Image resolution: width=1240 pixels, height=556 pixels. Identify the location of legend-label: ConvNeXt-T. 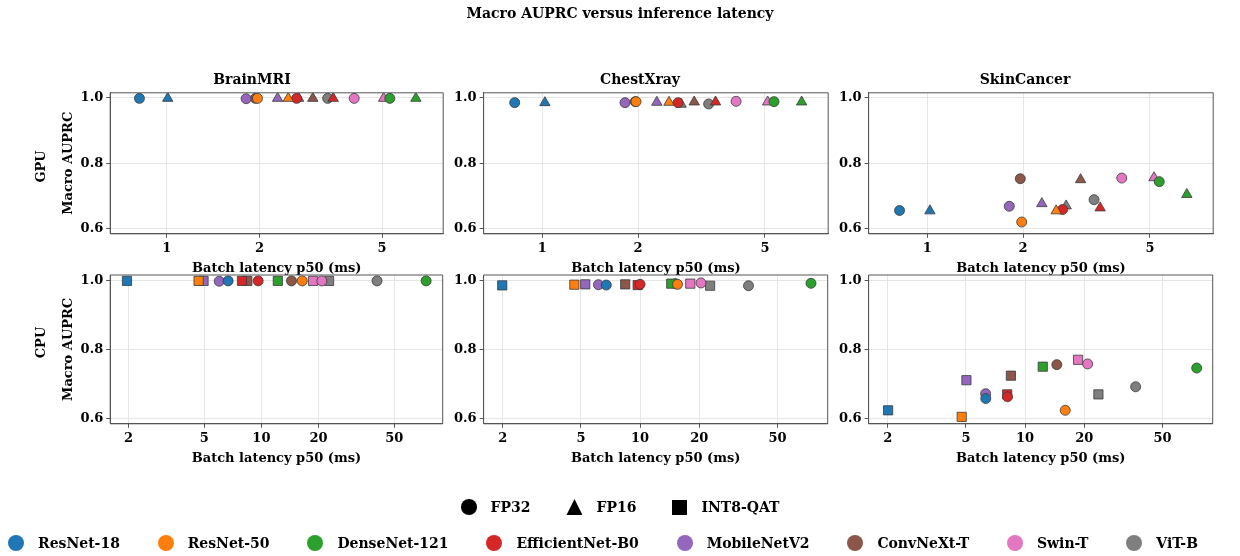
(923, 543).